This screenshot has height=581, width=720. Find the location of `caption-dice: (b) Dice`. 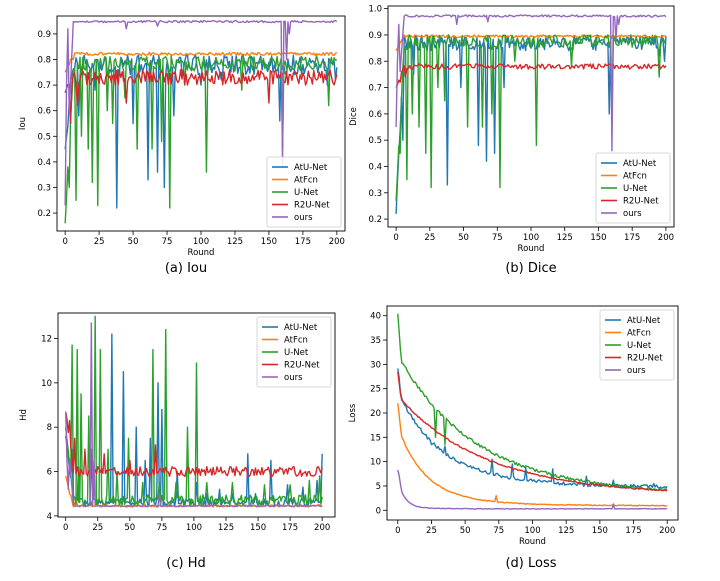

caption-dice: (b) Dice is located at coordinates (530, 268).